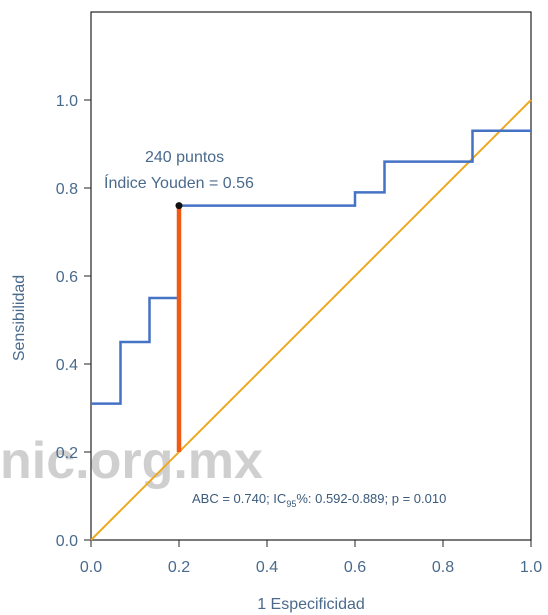  What do you see at coordinates (131, 461) in the screenshot?
I see `watermark-text: nic.org.mx` at bounding box center [131, 461].